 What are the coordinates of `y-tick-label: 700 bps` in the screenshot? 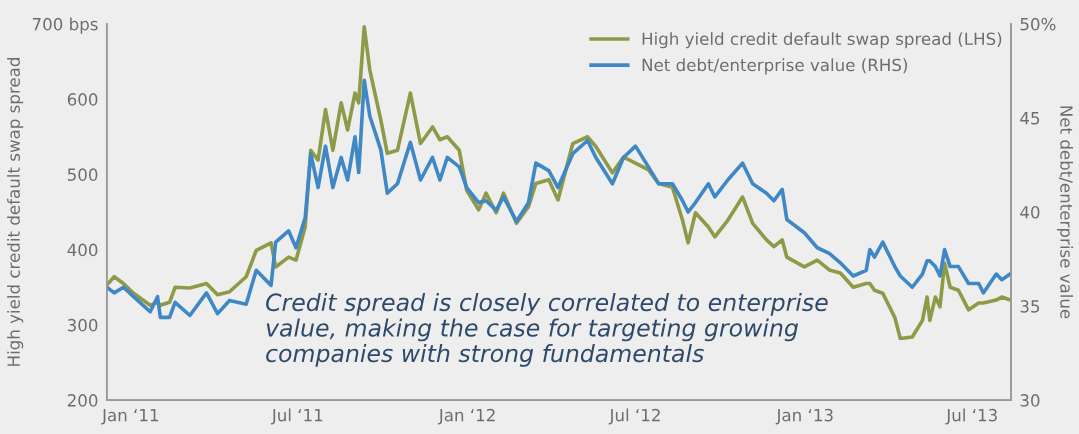 It's located at (65, 25).